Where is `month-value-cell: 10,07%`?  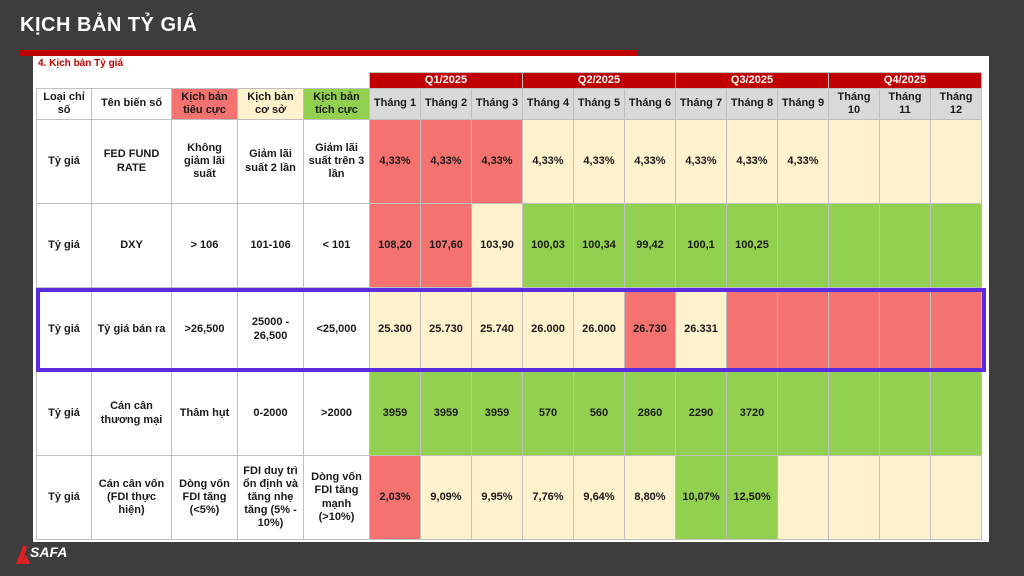 month-value-cell: 10,07% is located at coordinates (701, 497).